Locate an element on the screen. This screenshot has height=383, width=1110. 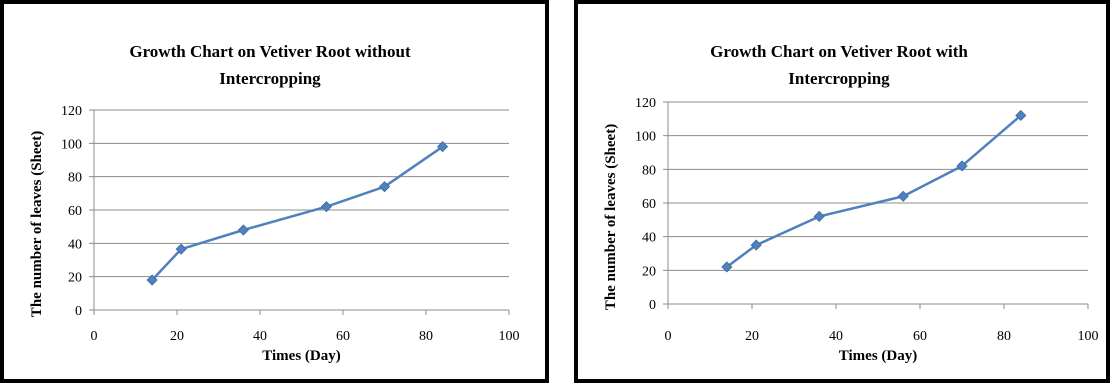
chart-title-line-1: Growth Chart on Vetiver Root without is located at coordinates (270, 51).